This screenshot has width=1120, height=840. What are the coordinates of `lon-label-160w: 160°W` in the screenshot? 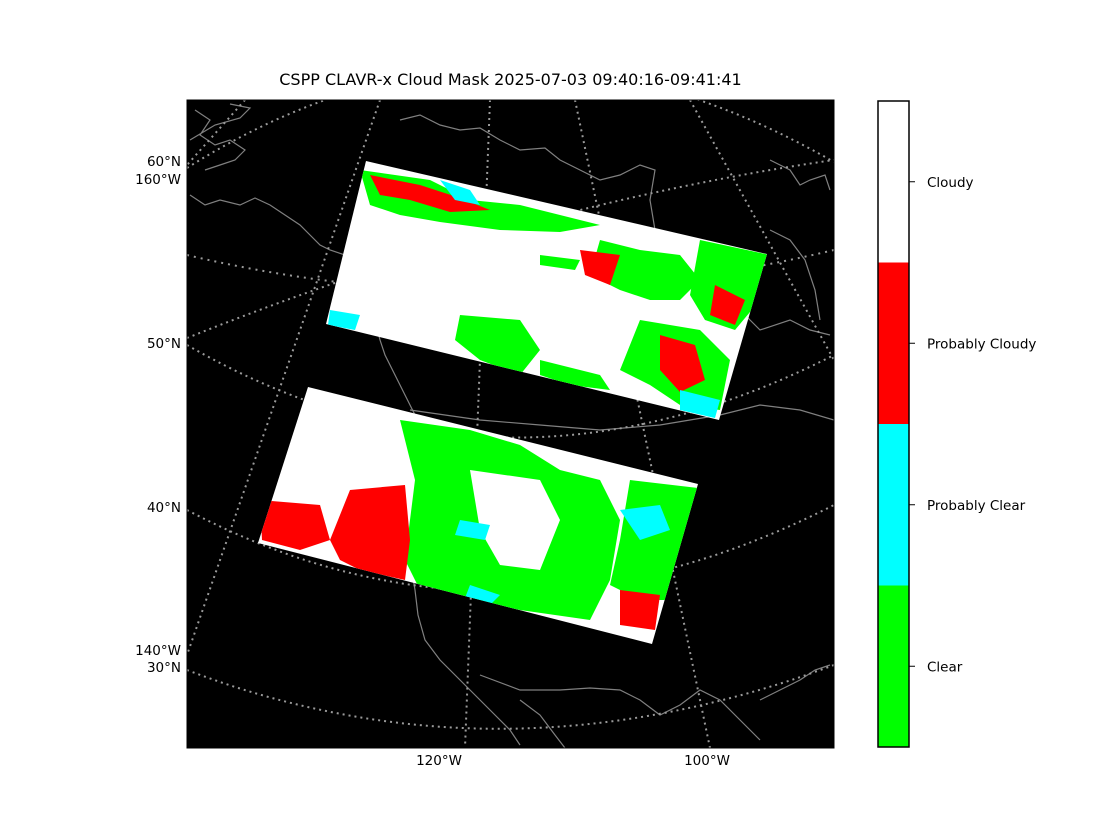 It's located at (158, 180).